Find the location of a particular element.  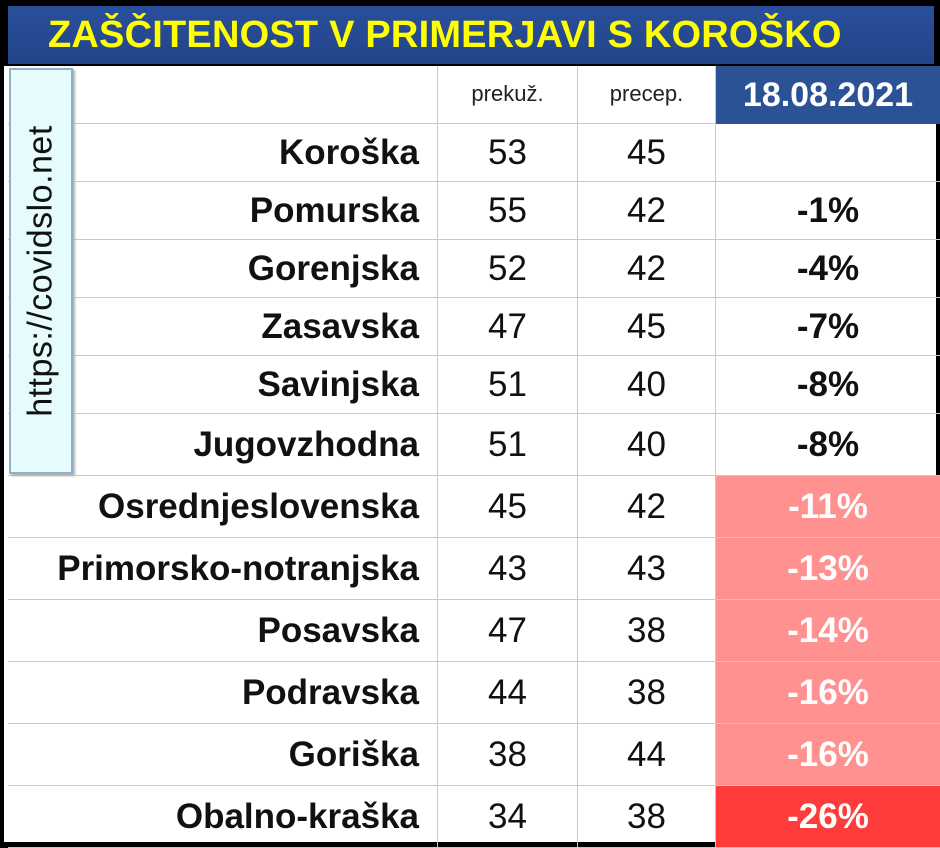

region-name: Pomurska is located at coordinates (222, 211).